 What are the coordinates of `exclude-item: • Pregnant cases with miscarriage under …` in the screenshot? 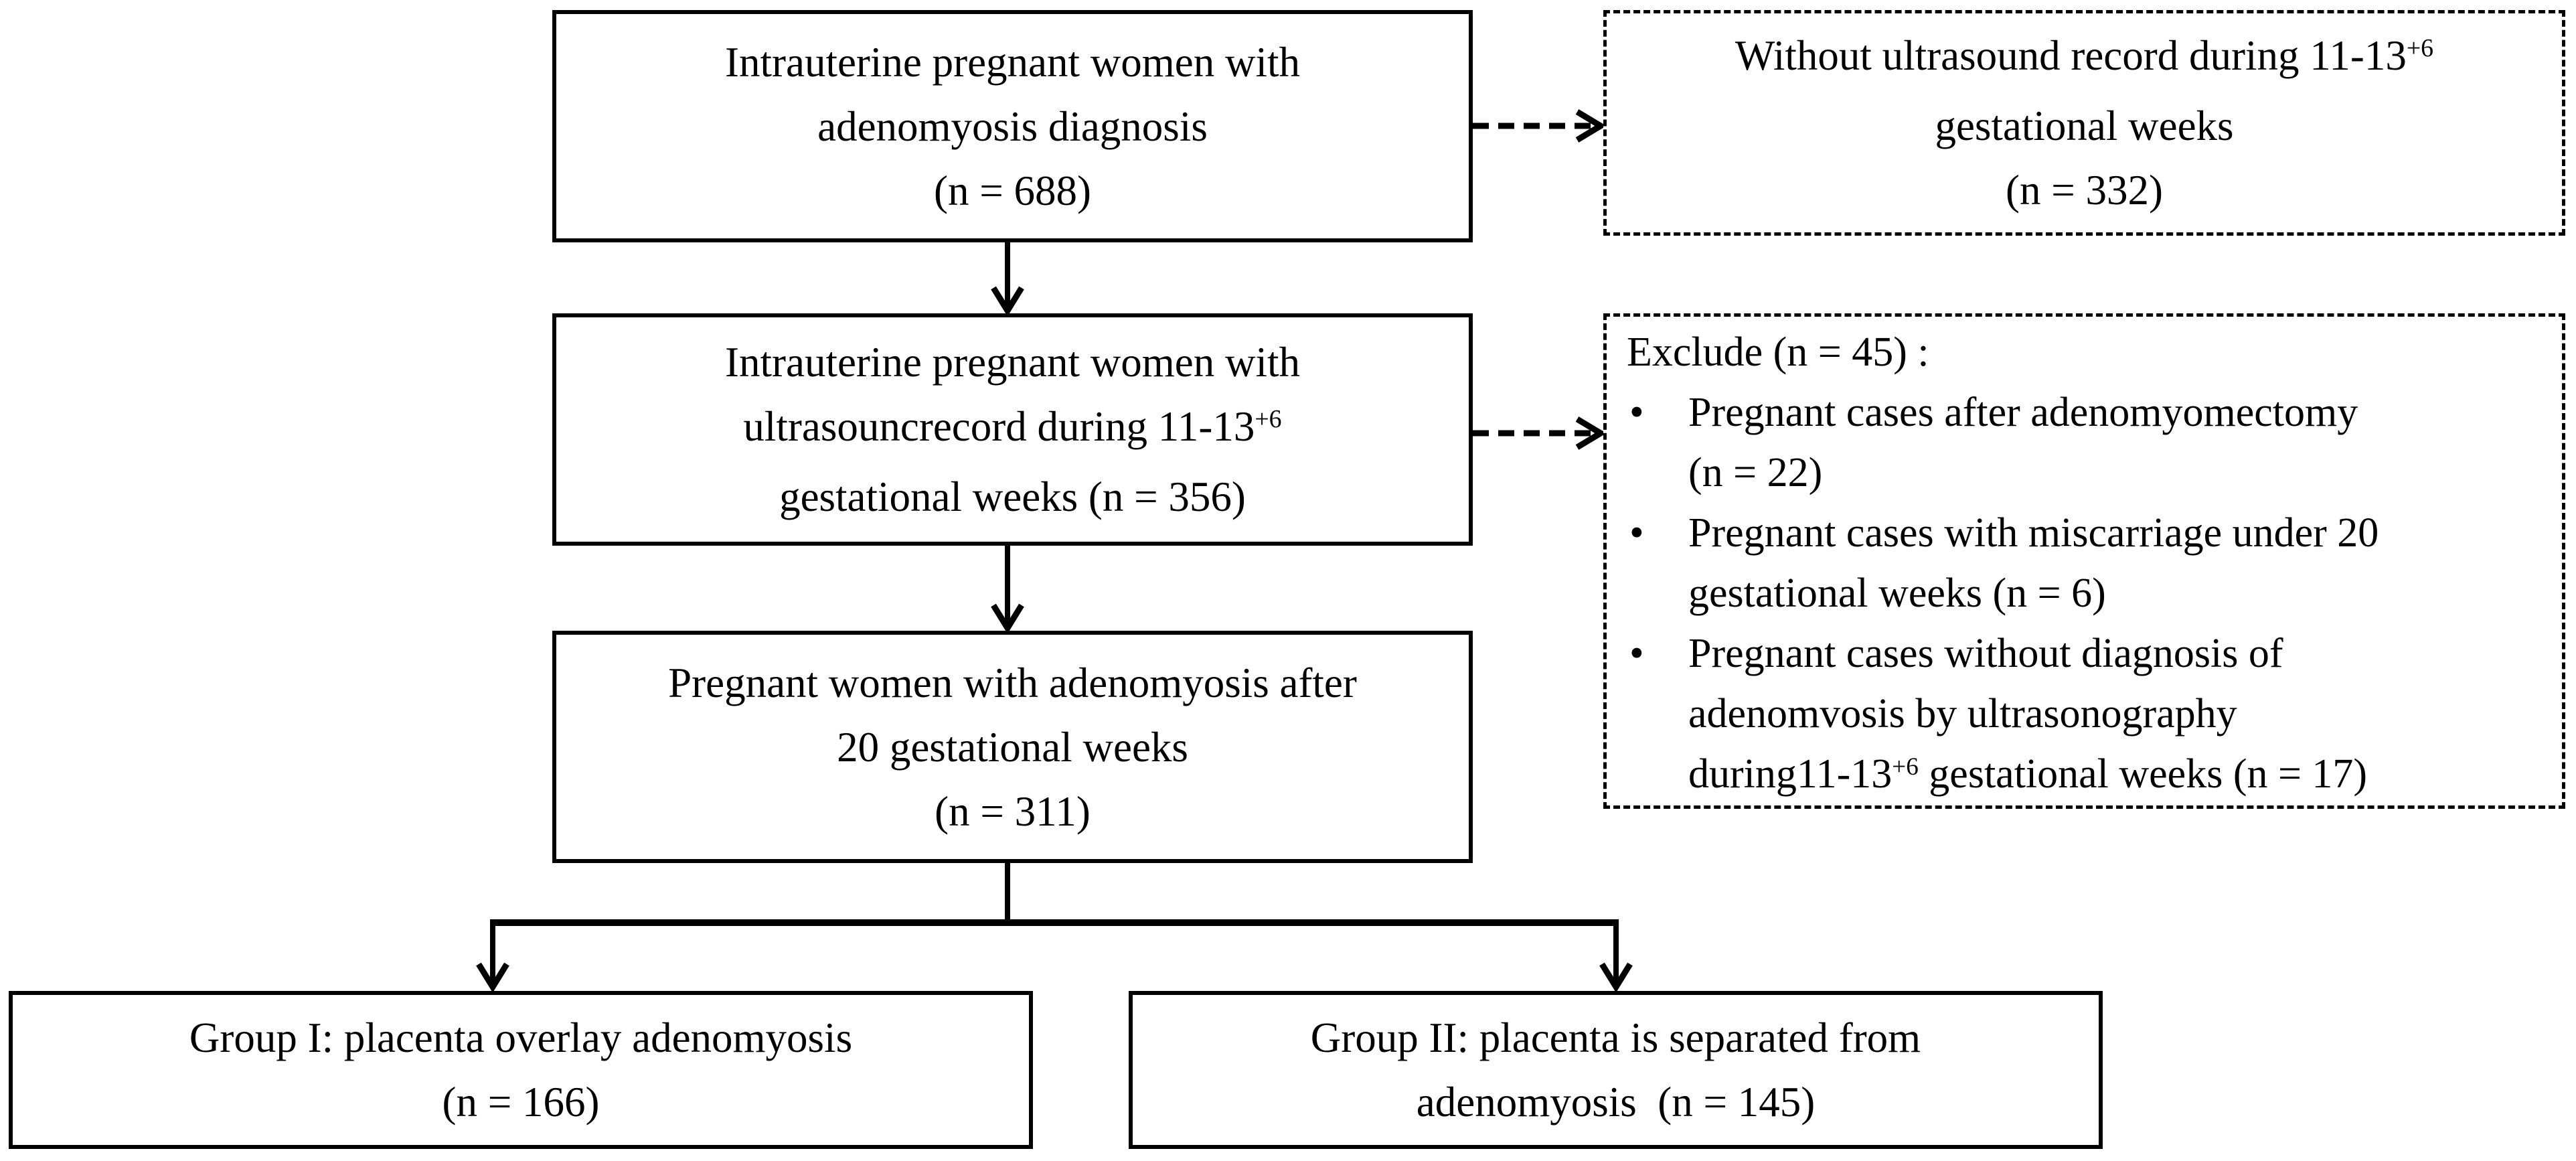 It's located at (2086, 563).